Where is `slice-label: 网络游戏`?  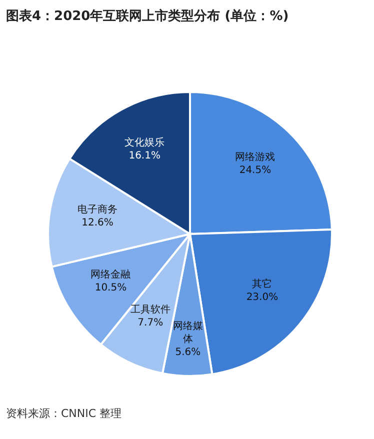 slice-label: 网络游戏 is located at coordinates (255, 157).